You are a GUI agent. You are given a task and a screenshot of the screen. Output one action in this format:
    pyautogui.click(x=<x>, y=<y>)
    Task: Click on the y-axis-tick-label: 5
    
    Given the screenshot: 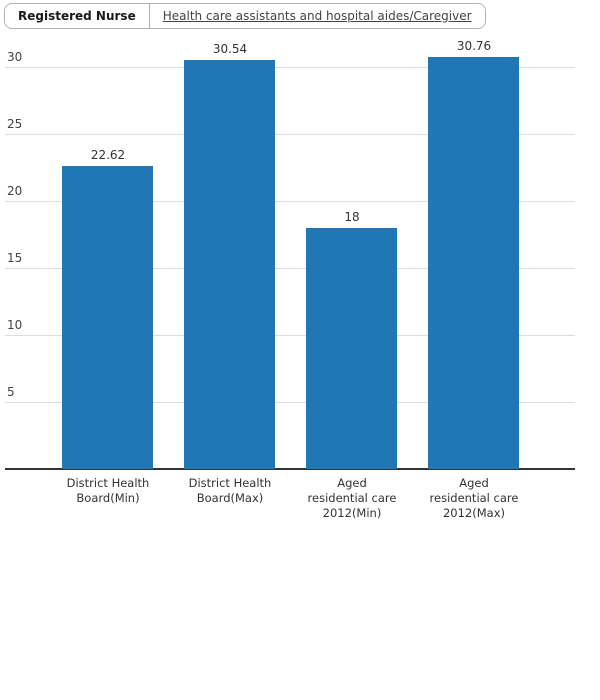 What is the action you would take?
    pyautogui.click(x=11, y=392)
    